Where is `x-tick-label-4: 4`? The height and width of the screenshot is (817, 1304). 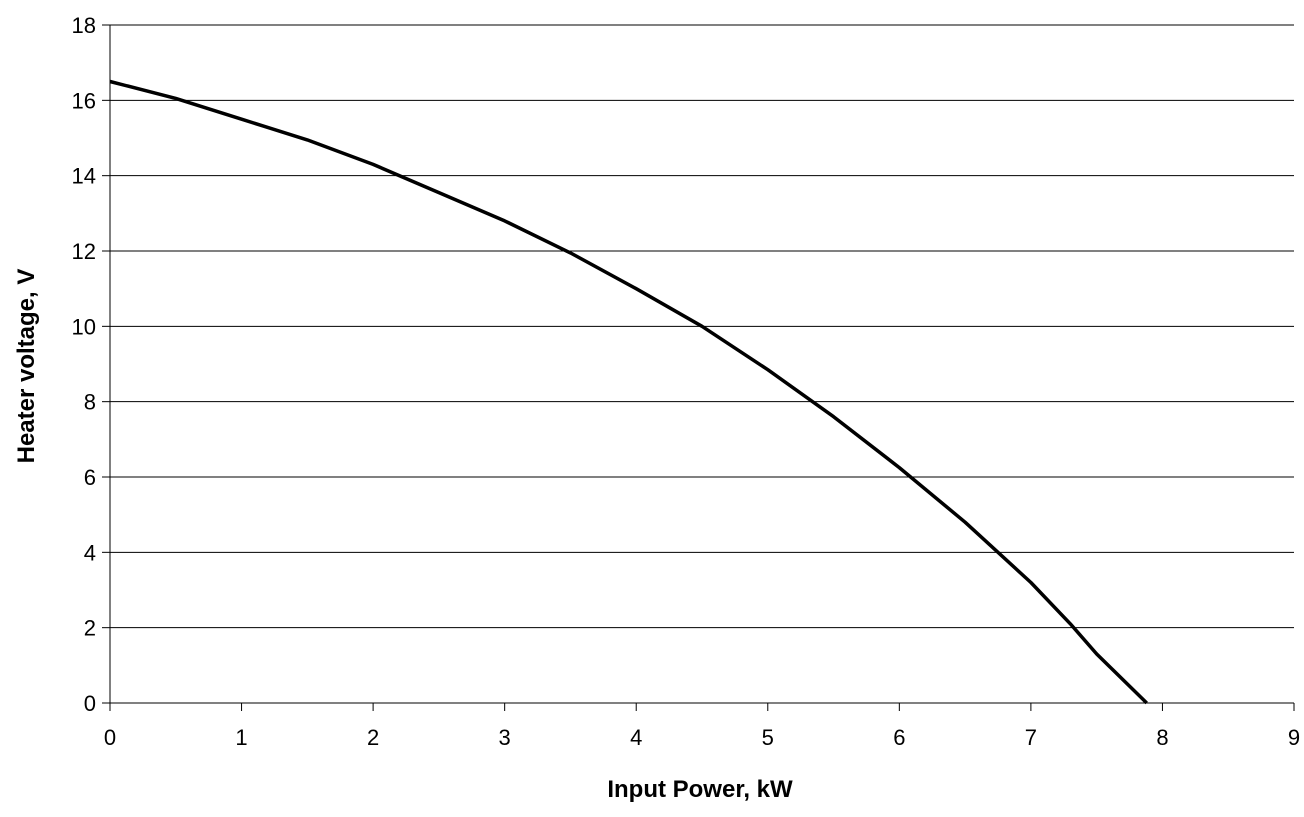
x-tick-label-4: 4 is located at coordinates (636, 737).